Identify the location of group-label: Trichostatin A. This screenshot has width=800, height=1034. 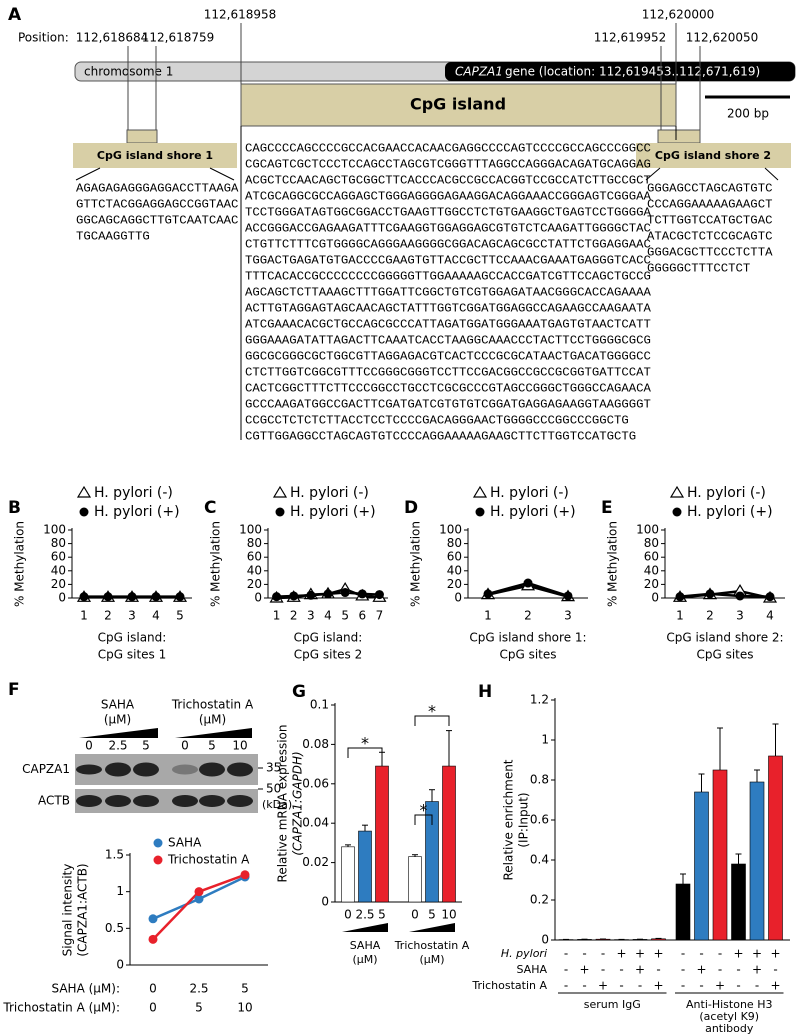
(432, 945).